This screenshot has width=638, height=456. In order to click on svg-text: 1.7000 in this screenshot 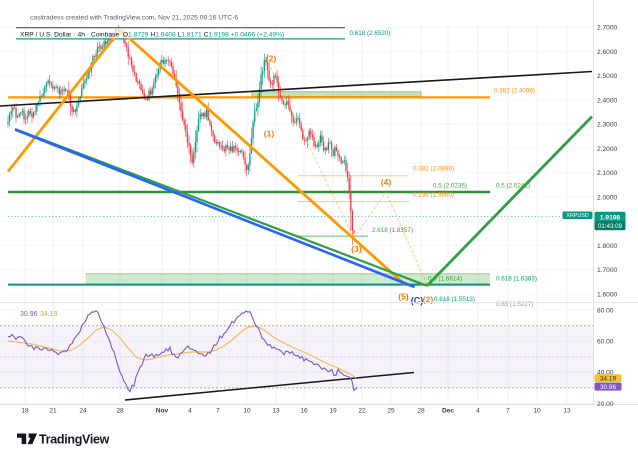, I will do `click(607, 270)`.